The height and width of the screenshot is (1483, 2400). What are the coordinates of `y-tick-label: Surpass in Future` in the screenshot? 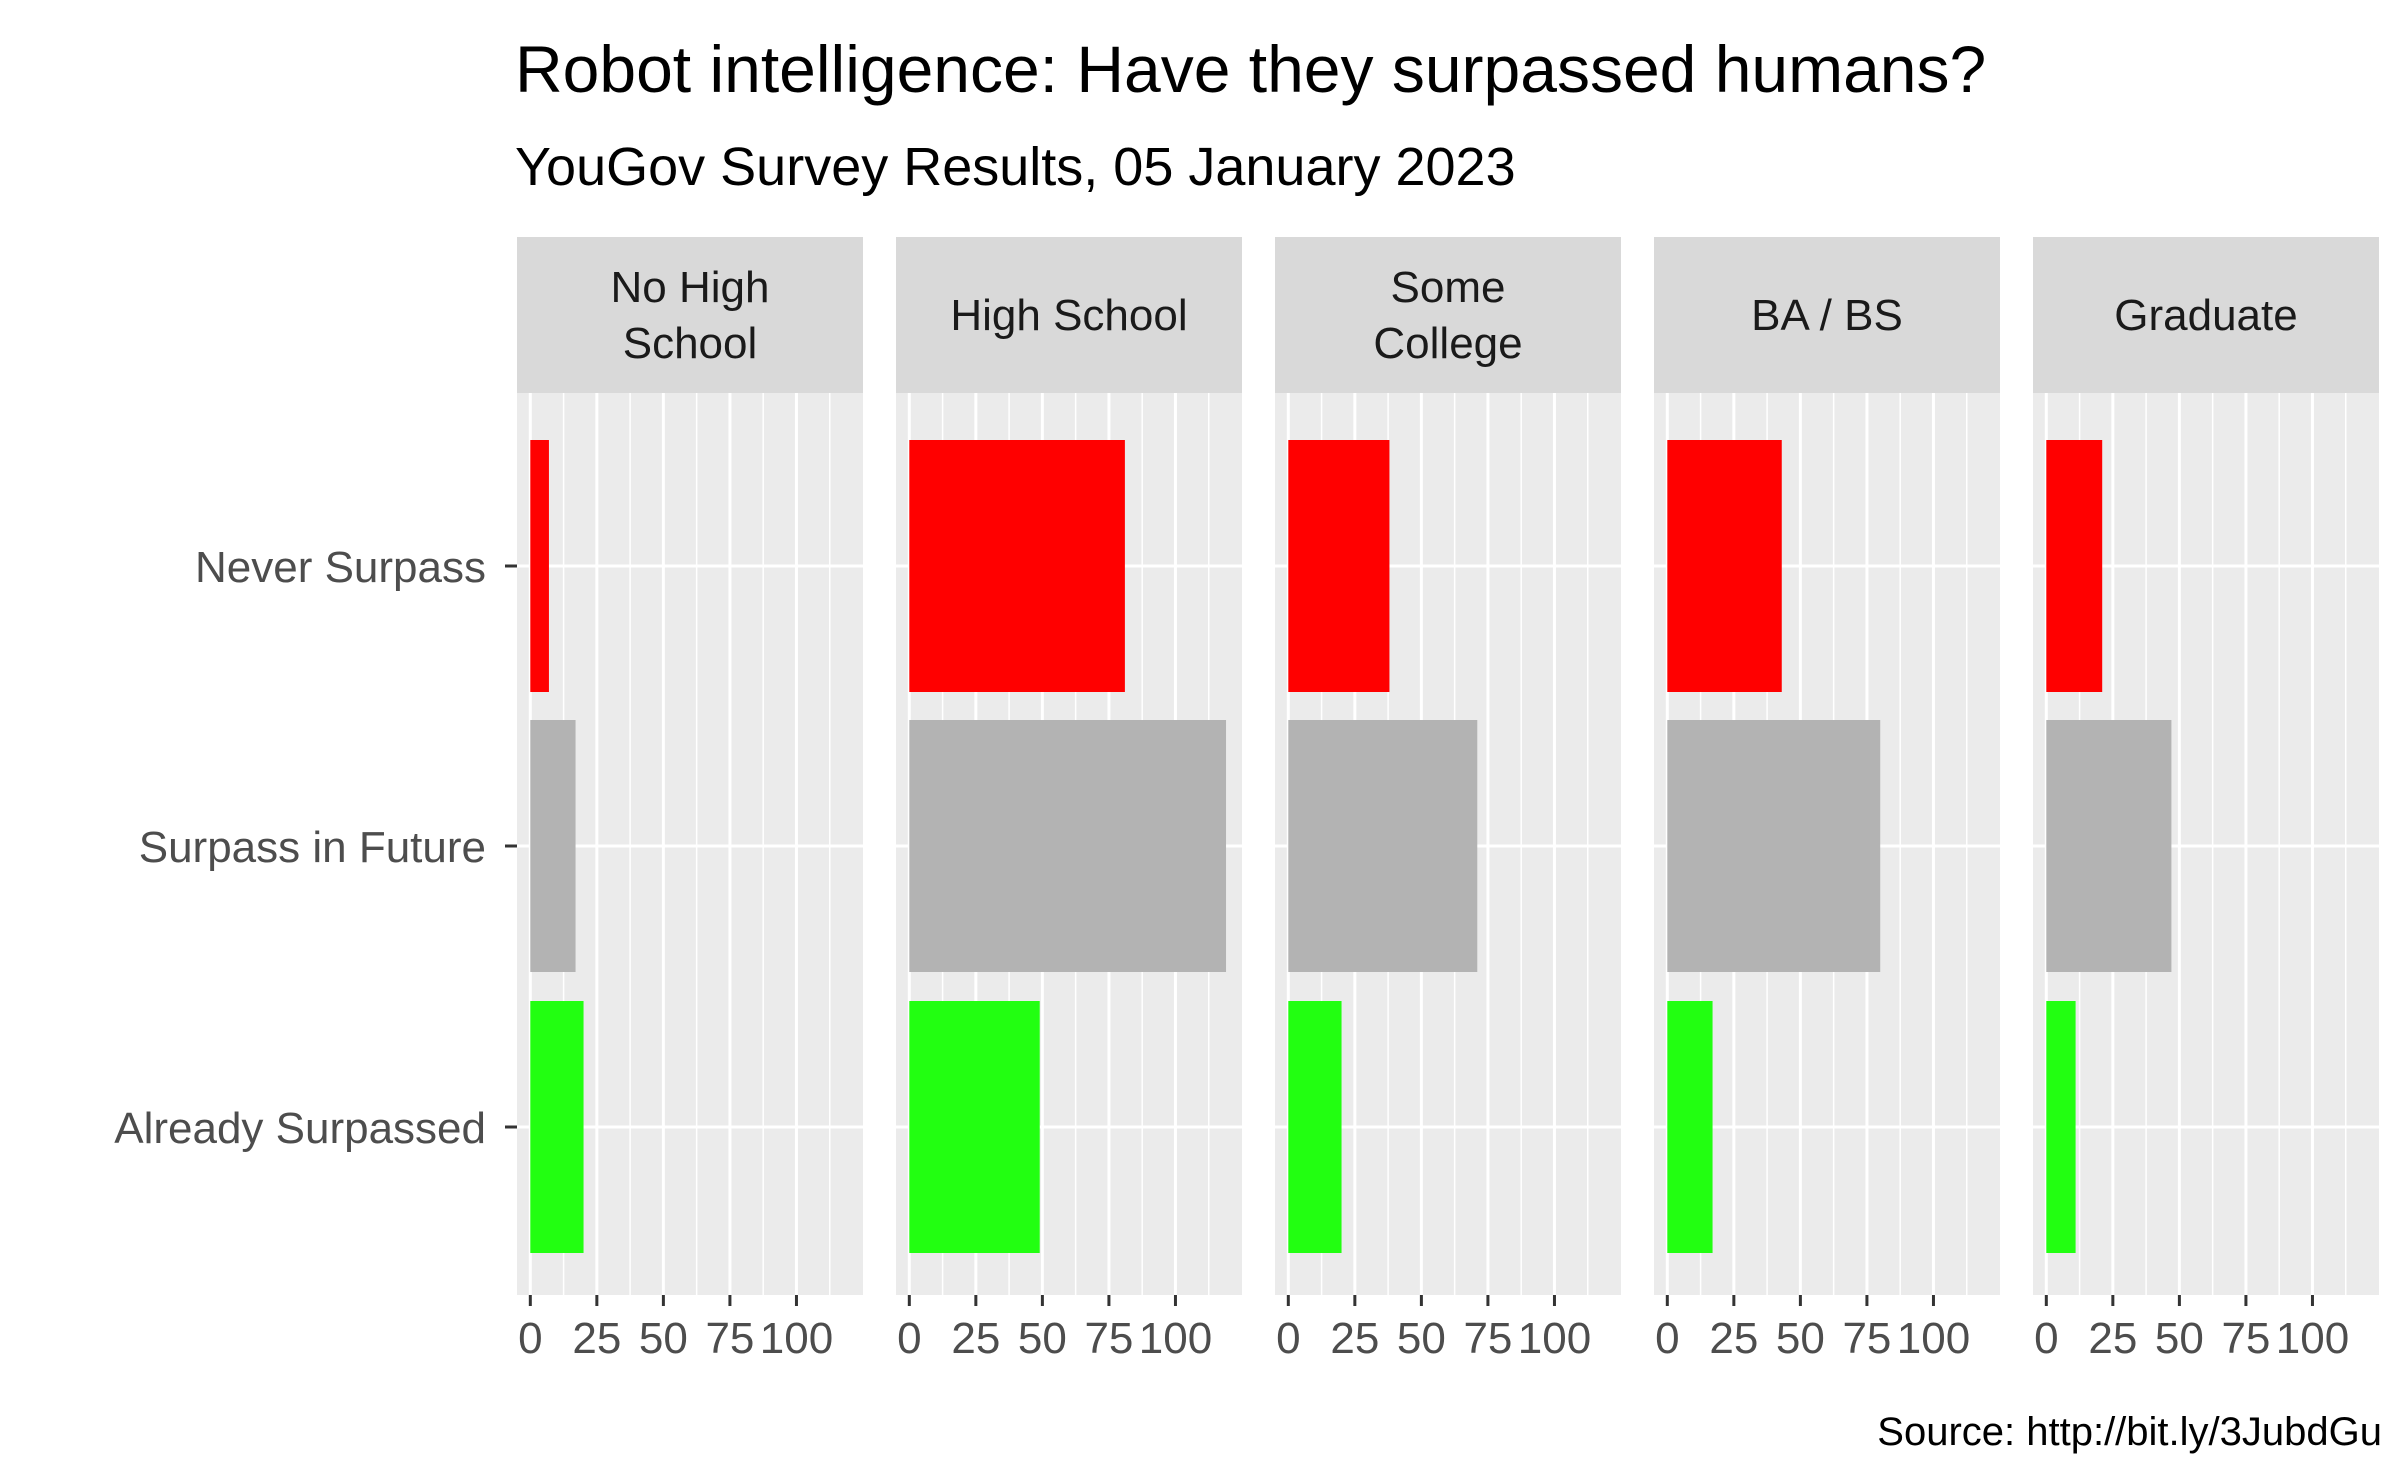 It's located at (312, 847).